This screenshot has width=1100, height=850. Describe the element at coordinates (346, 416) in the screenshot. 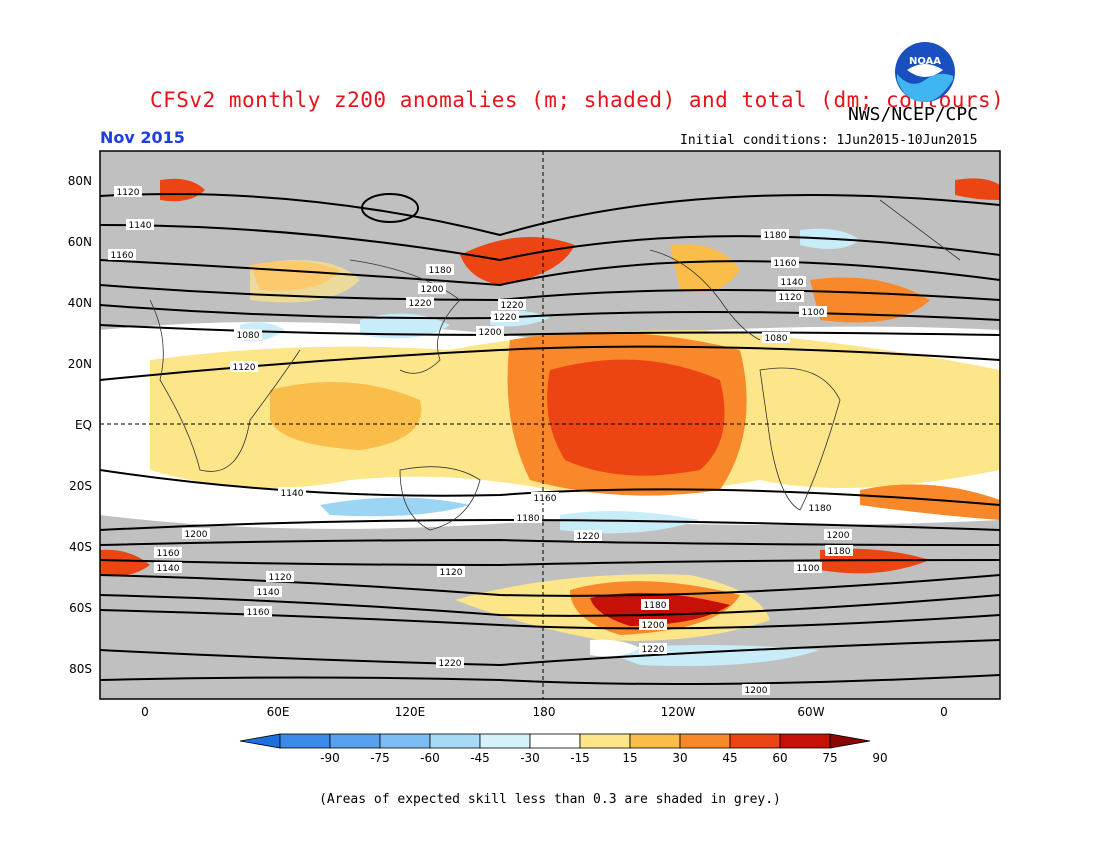

I see `positive-anomaly-indian-ocean` at that location.